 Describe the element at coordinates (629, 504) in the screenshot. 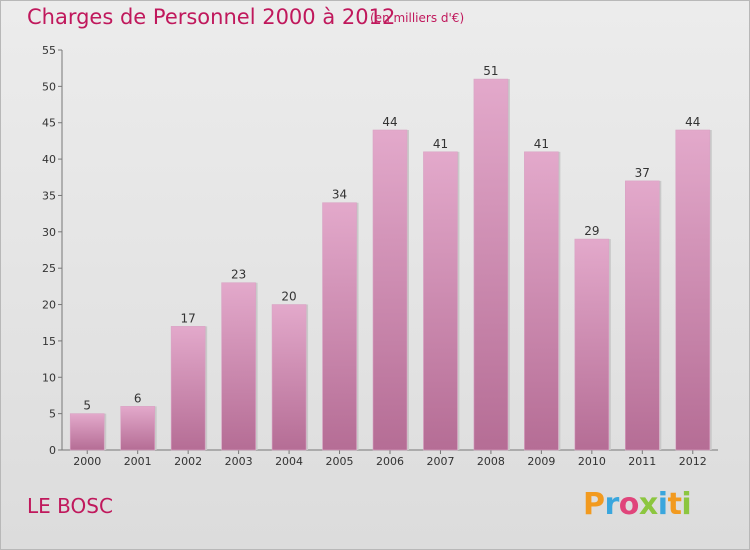

I see `logo-letter: o` at that location.